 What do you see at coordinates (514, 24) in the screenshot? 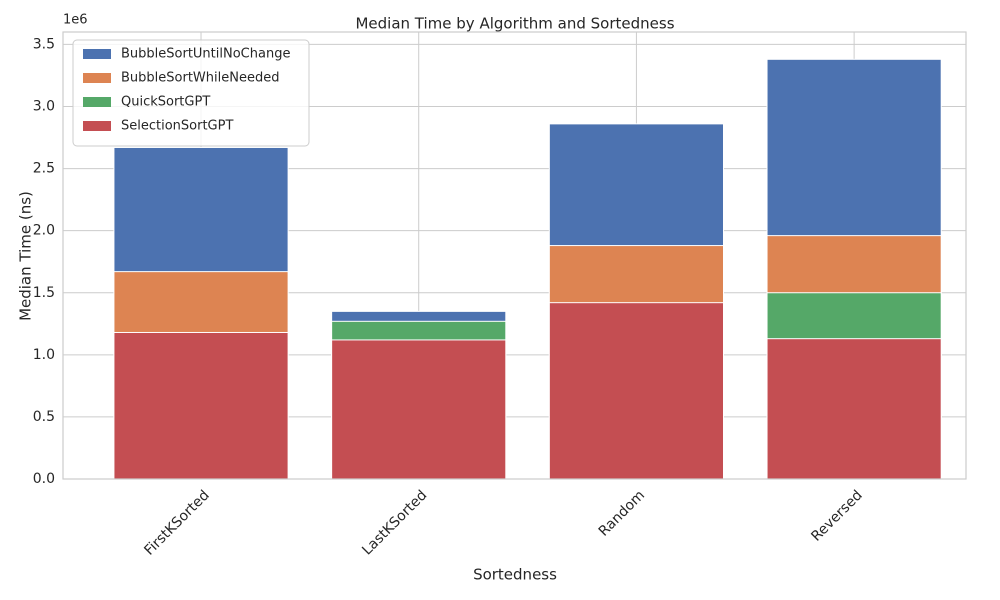
I see `chart-title: Median Time by Algorithm and Sortedness` at bounding box center [514, 24].